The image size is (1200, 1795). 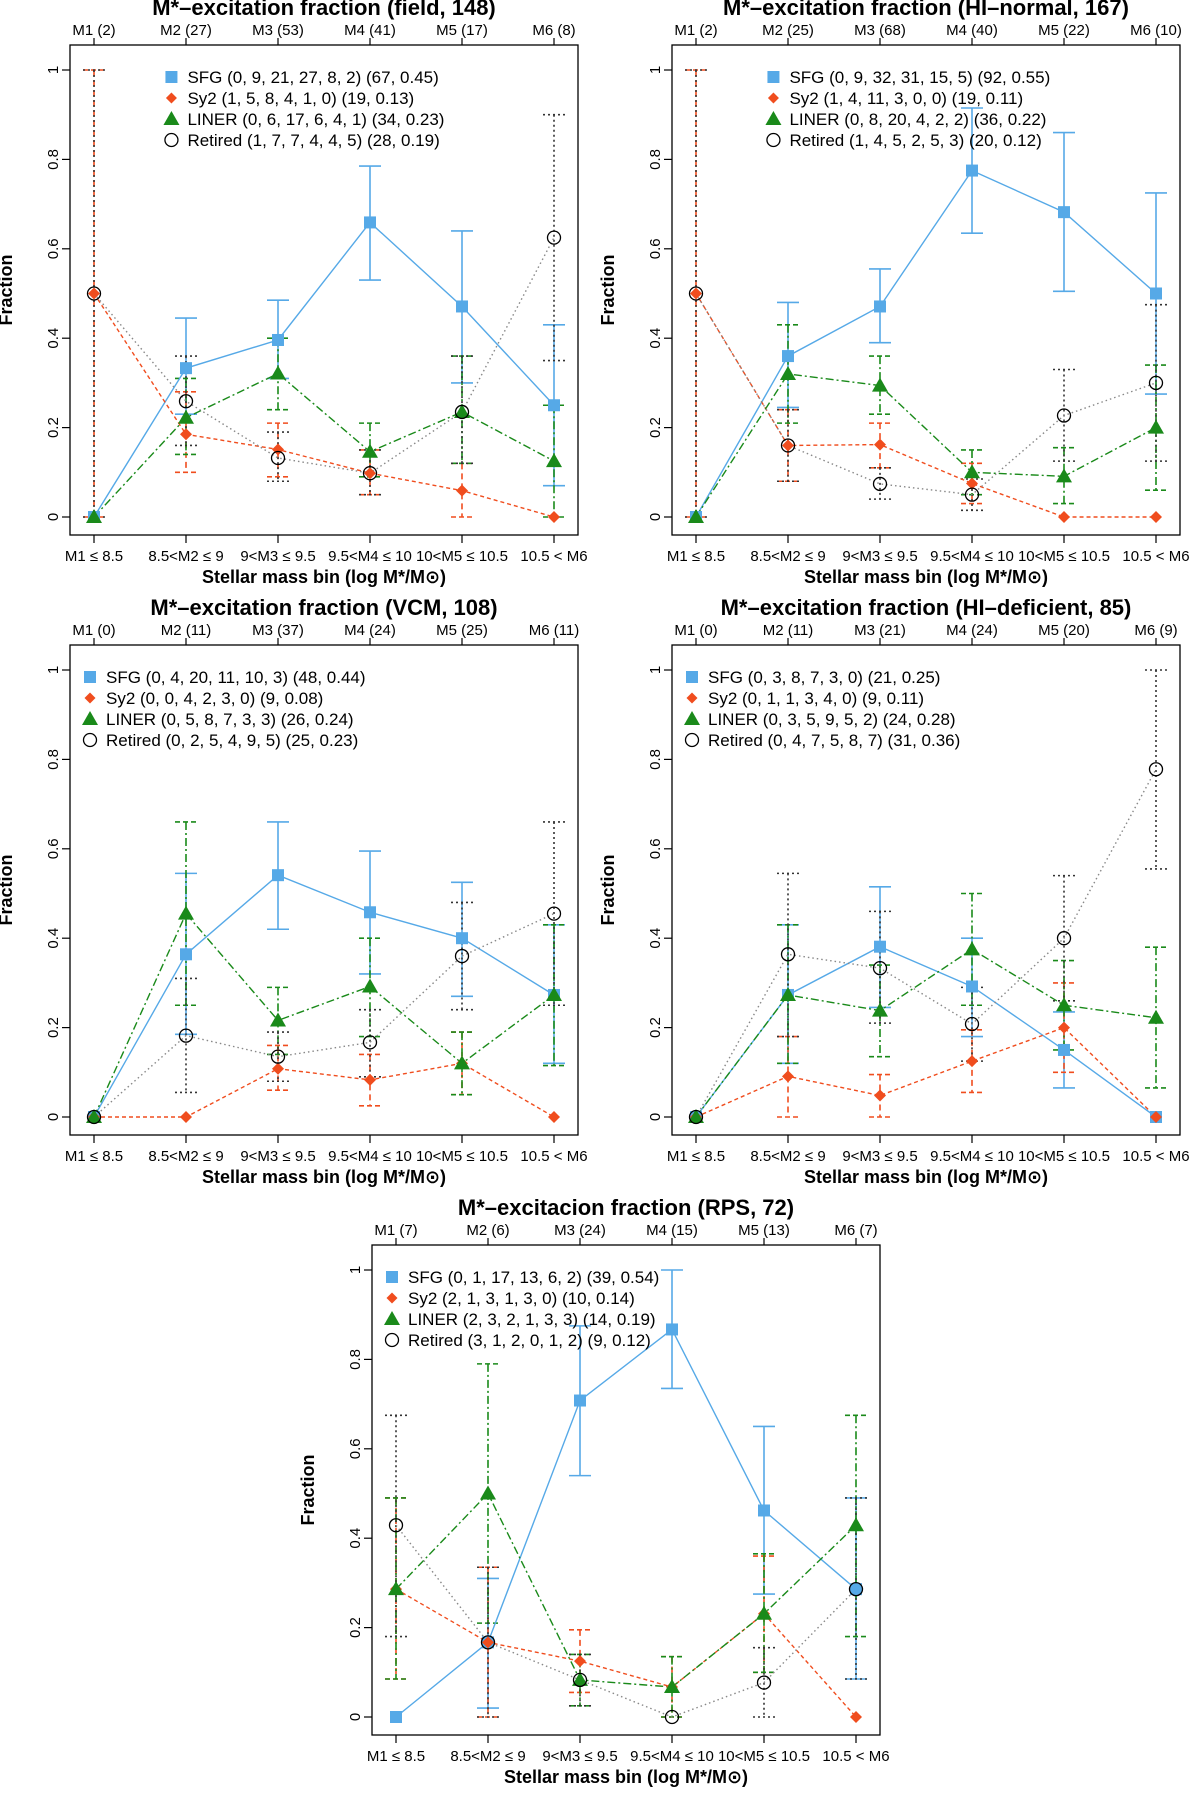 What do you see at coordinates (355, 1270) in the screenshot?
I see `panel-5-ytick-label: 1` at bounding box center [355, 1270].